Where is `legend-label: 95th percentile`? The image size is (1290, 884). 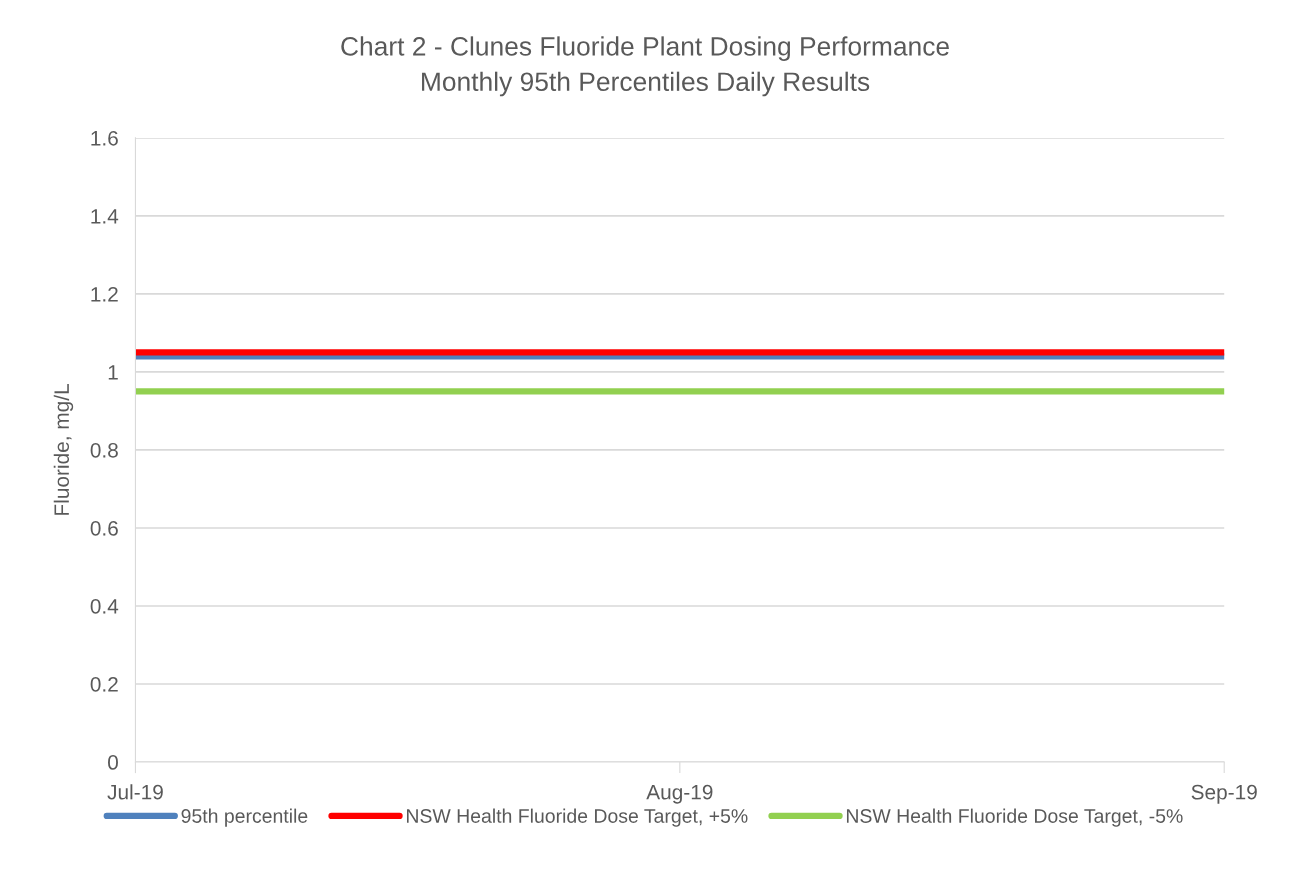 legend-label: 95th percentile is located at coordinates (244, 817).